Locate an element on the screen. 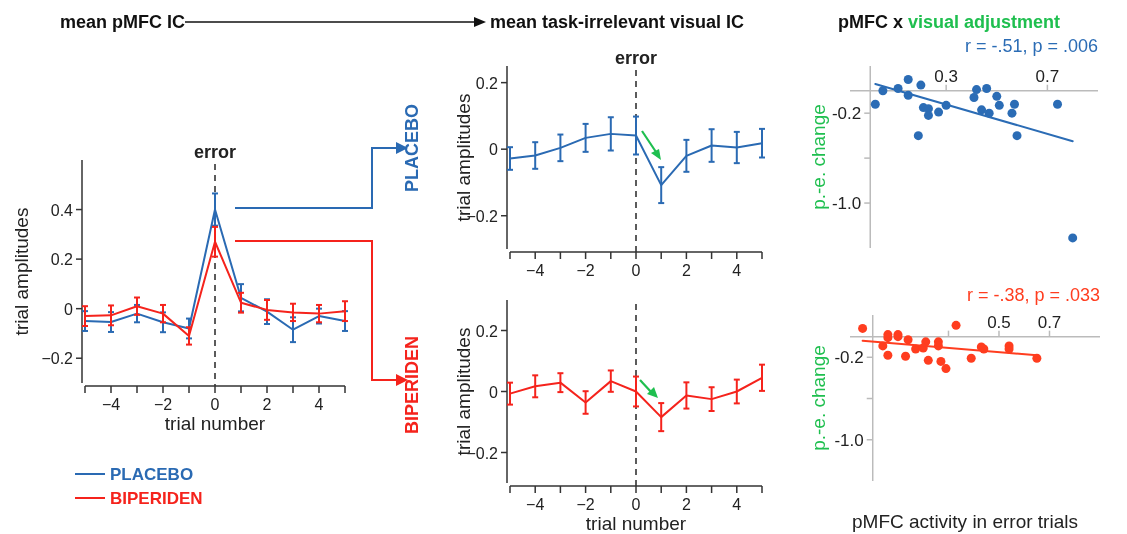  x-tick-label: 0.5 is located at coordinates (999, 322).